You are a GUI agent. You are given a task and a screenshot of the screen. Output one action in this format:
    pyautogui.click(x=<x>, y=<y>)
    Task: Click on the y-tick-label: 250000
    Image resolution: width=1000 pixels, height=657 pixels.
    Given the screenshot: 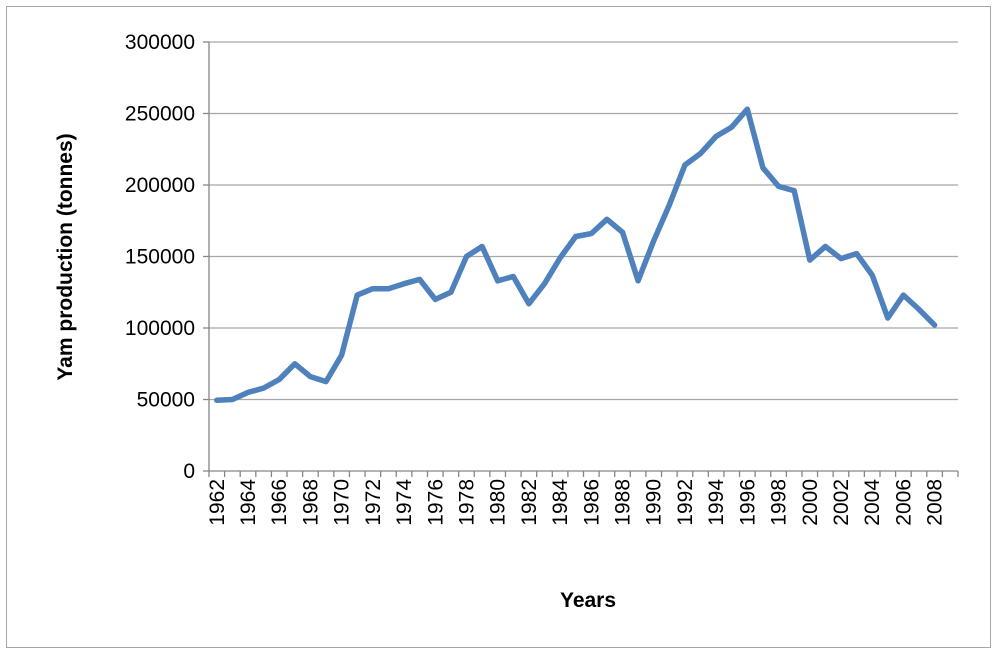 What is the action you would take?
    pyautogui.click(x=160, y=114)
    